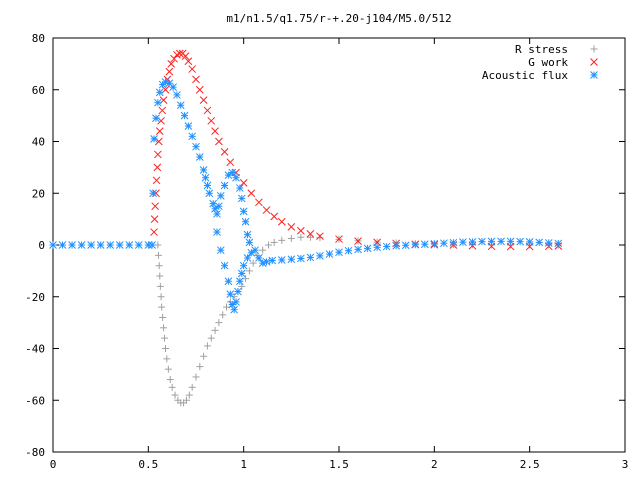 This screenshot has width=640, height=480. Describe the element at coordinates (38, 142) in the screenshot. I see `y-tick-label: 40` at that location.